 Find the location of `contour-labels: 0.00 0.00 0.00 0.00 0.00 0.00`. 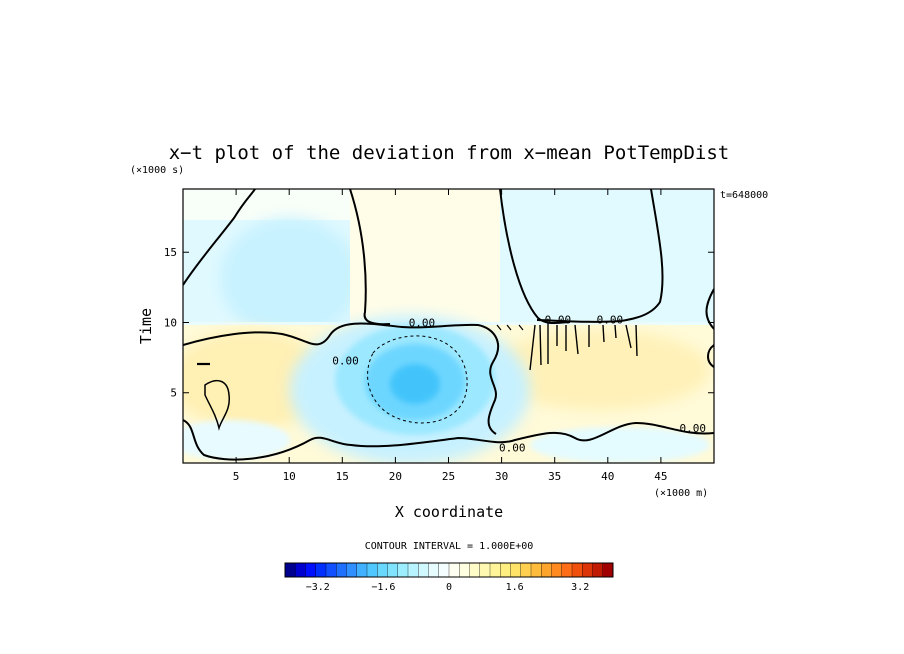

contour-labels: 0.00 0.00 0.00 0.00 0.00 0.00 is located at coordinates (519, 384).